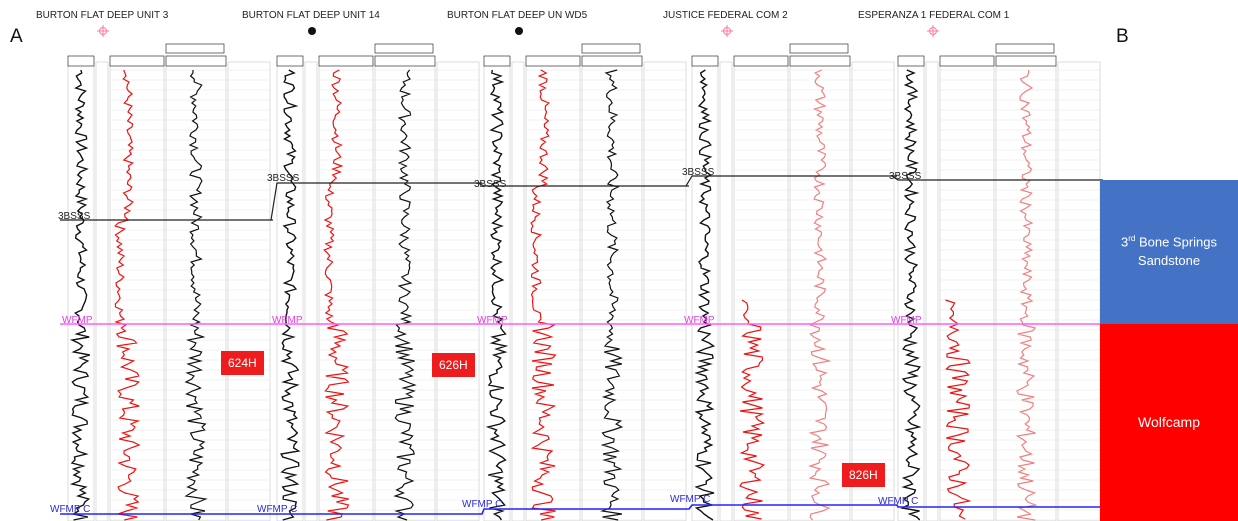  Describe the element at coordinates (1122, 36) in the screenshot. I see `endpoint-b-label: B` at that location.